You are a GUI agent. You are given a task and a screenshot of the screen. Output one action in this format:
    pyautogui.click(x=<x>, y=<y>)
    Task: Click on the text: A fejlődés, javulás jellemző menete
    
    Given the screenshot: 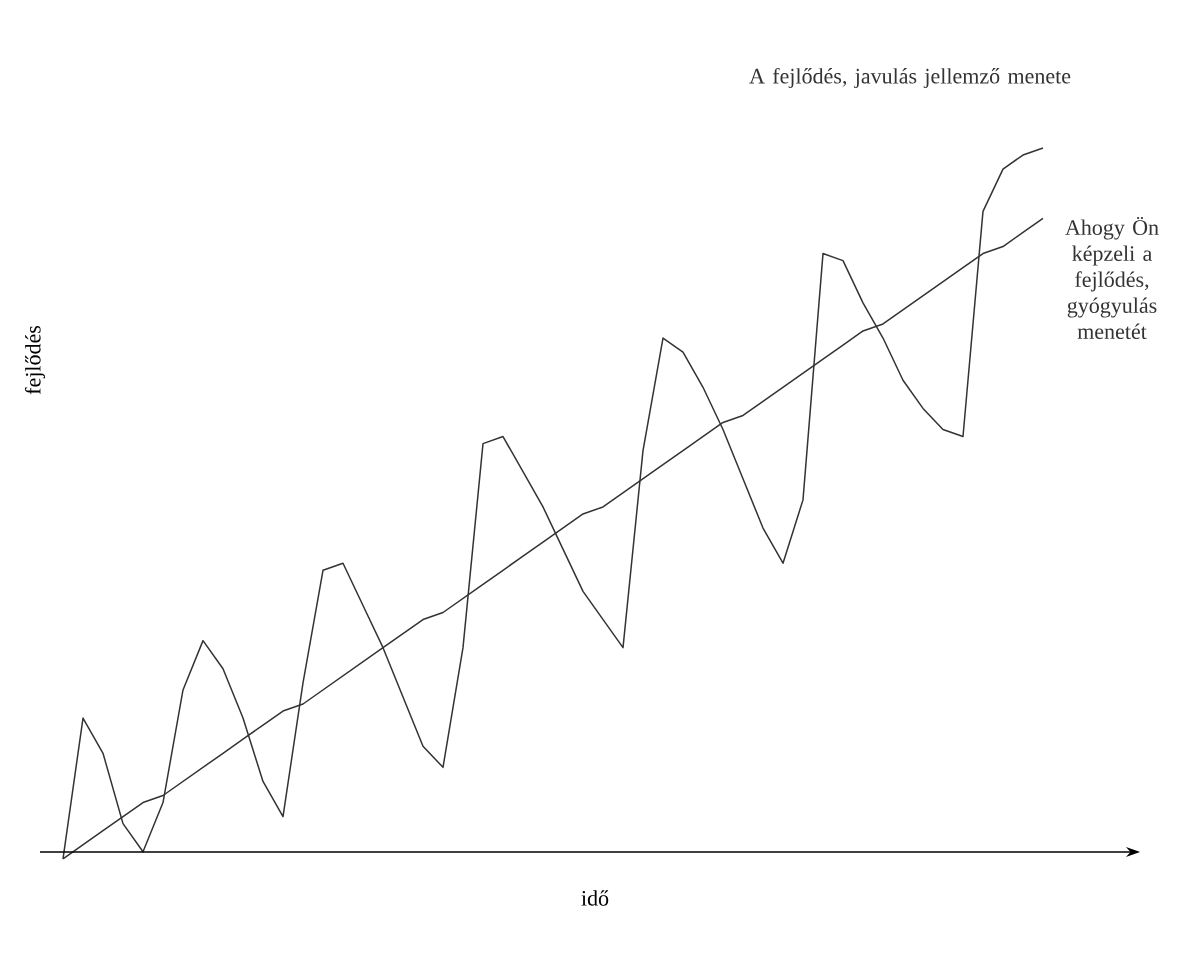 What is the action you would take?
    pyautogui.click(x=910, y=78)
    